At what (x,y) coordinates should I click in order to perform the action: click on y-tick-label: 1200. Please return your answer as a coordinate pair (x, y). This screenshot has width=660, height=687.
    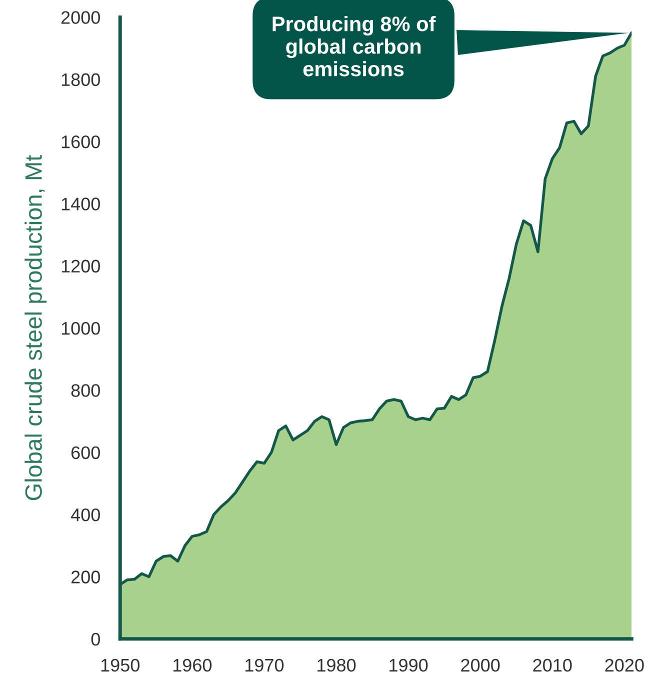
    Looking at the image, I should click on (81, 266).